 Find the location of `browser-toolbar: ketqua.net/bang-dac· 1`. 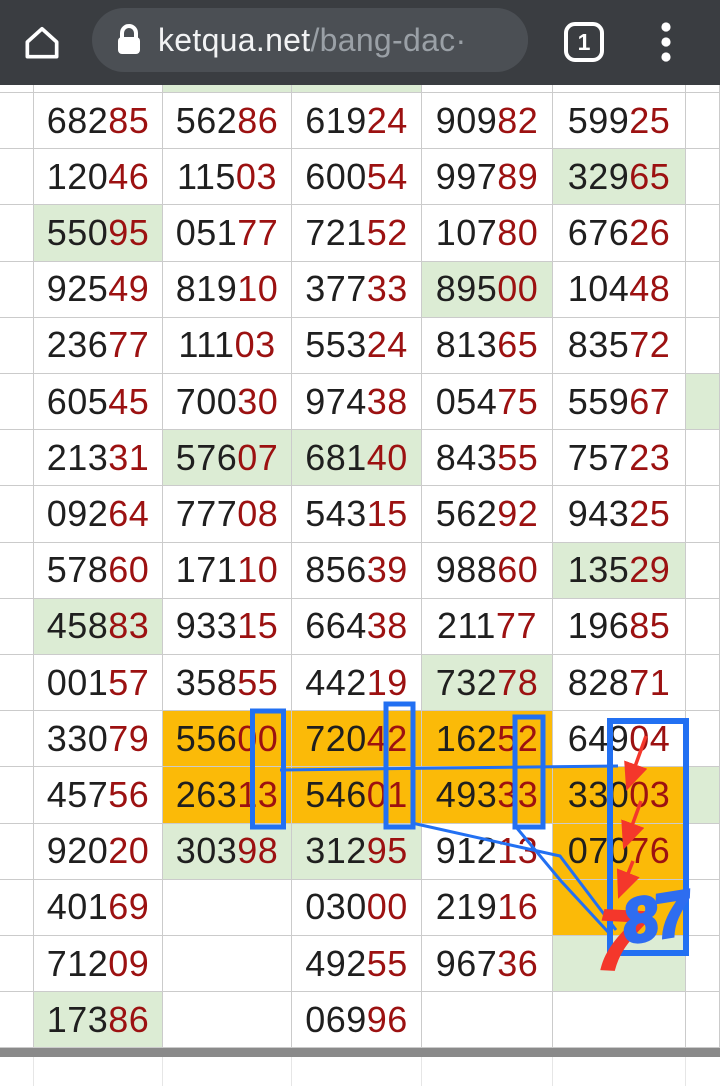

browser-toolbar: ketqua.net/bang-dac· 1 is located at coordinates (360, 42).